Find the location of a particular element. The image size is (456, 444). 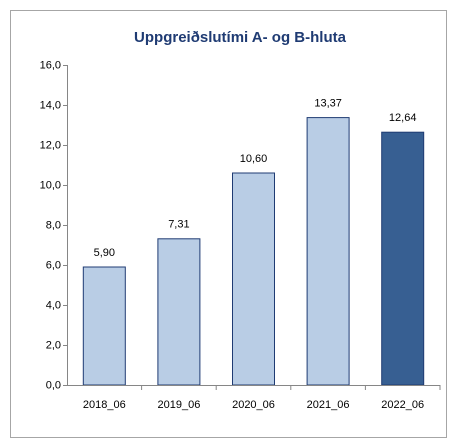

y-tick-label: 8,0 is located at coordinates (53, 225).